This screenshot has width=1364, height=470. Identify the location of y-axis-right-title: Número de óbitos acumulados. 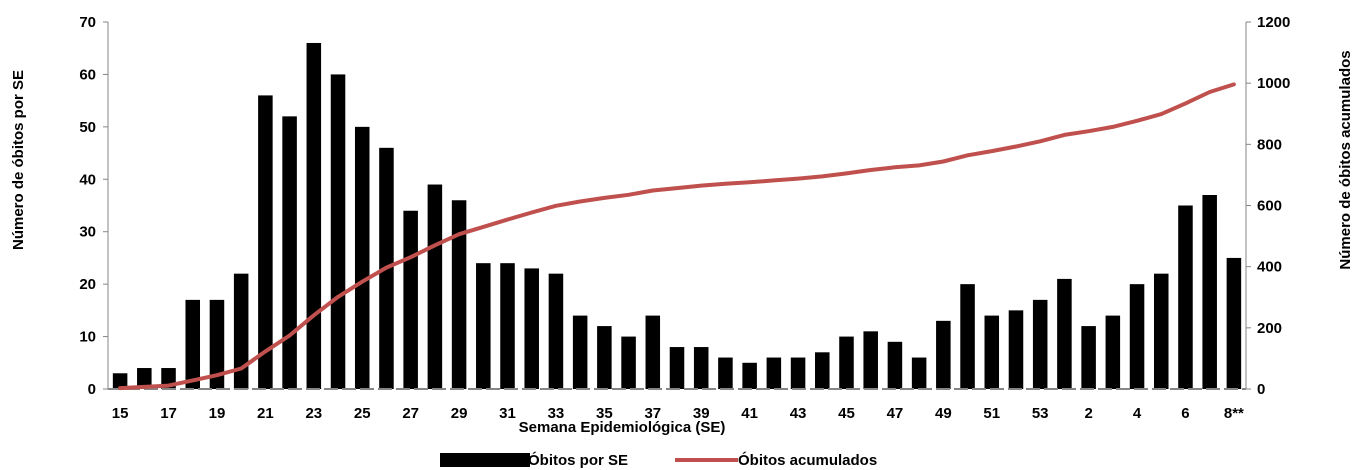
(1345, 159).